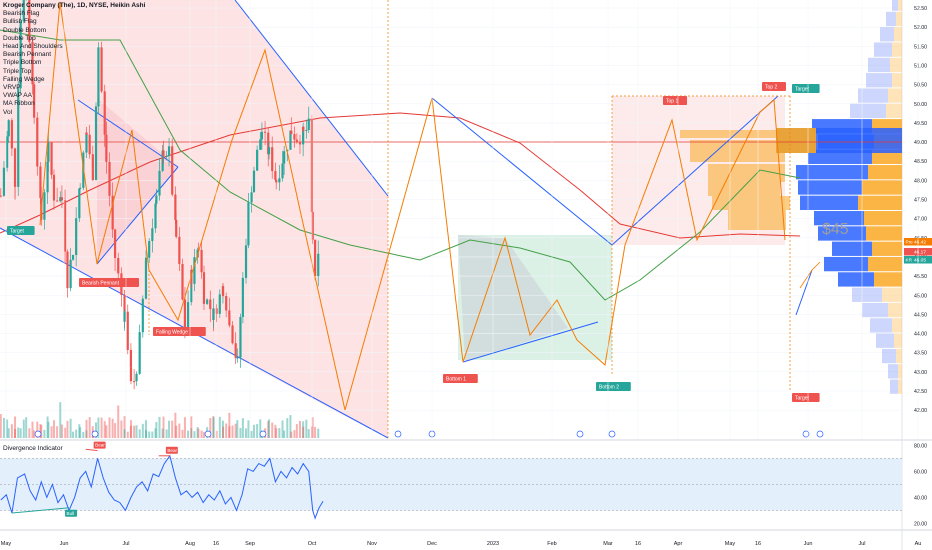  I want to click on price-tick-label: 48.00, so click(920, 181).